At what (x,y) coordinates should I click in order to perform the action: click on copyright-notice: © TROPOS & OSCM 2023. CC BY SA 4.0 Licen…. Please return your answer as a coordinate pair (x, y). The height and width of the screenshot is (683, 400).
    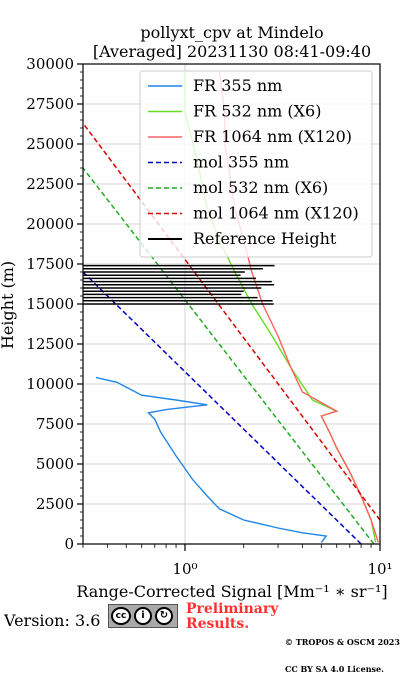
    Looking at the image, I should click on (342, 651).